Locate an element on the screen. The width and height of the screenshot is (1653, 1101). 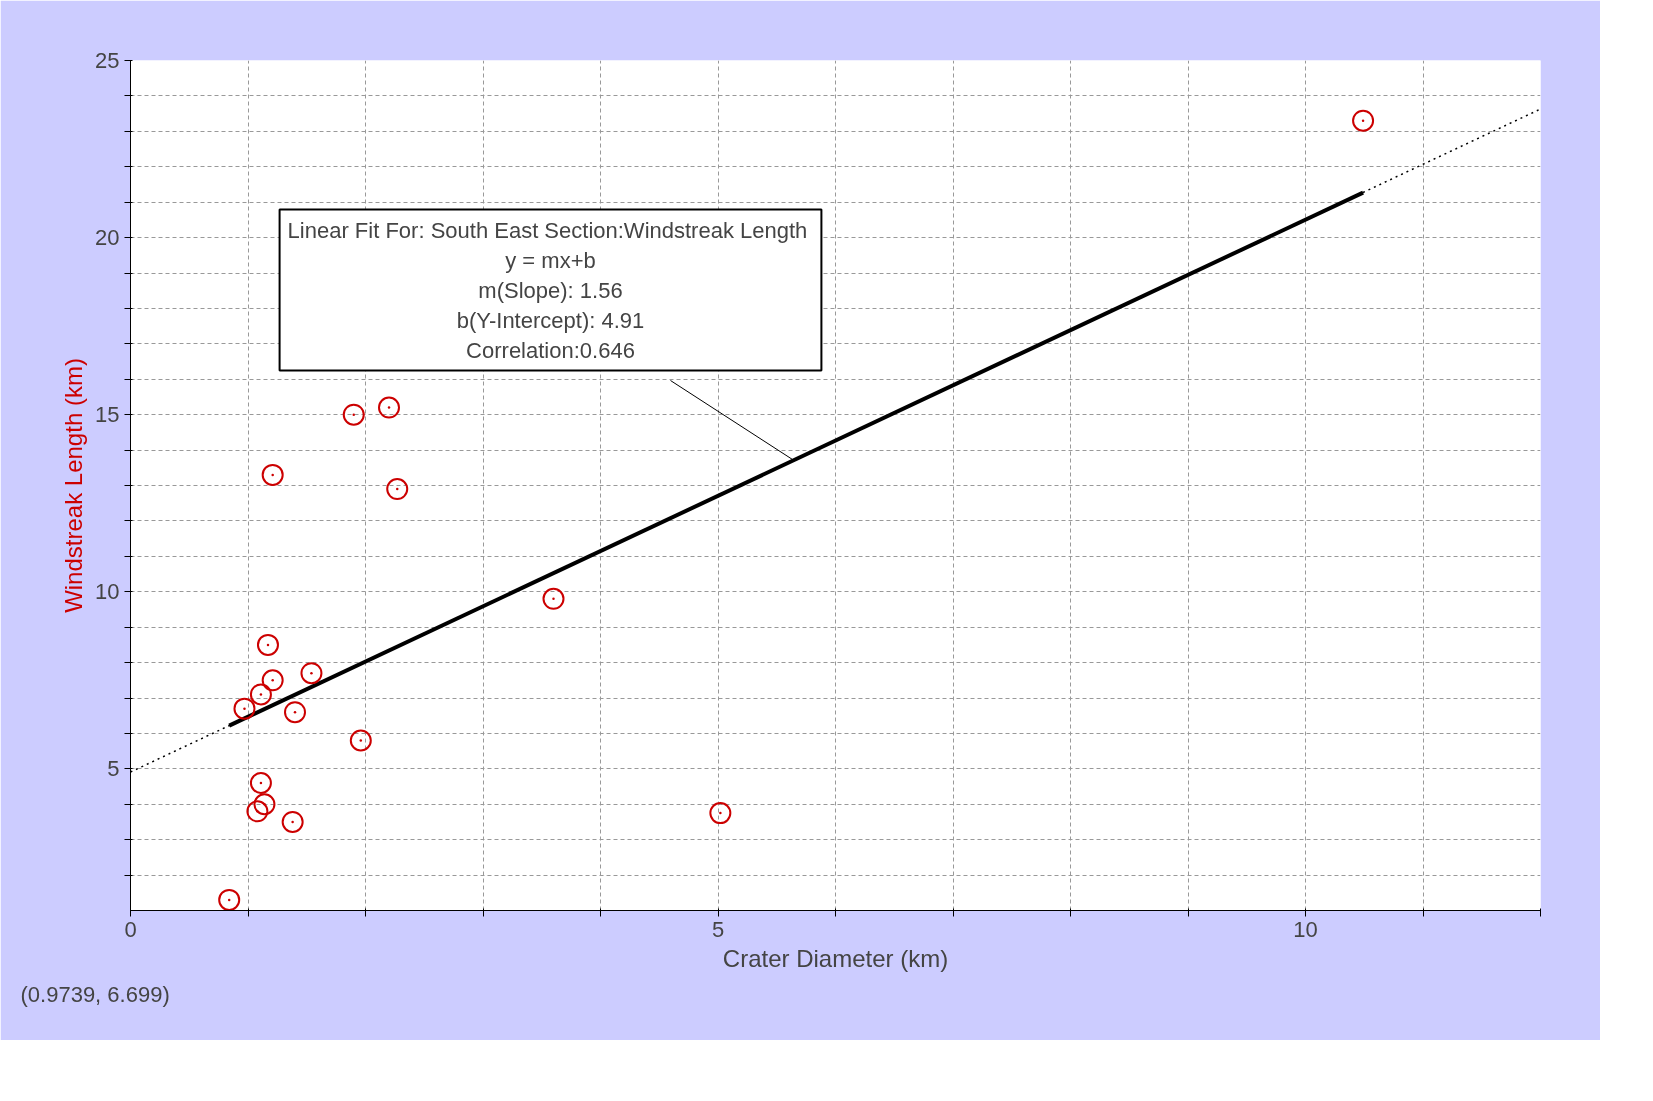
y-tick-label: 15 is located at coordinates (107, 415).